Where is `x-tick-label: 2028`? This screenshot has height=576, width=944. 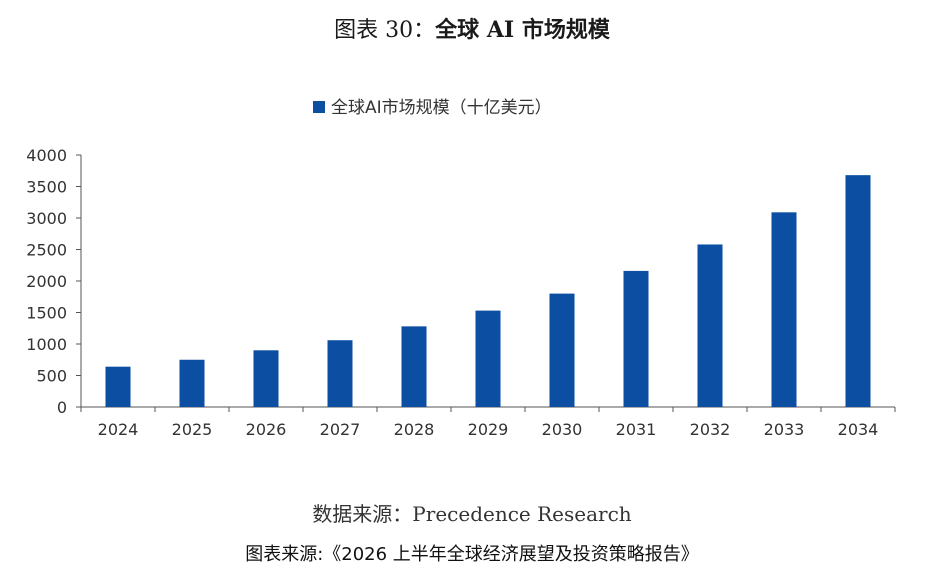 x-tick-label: 2028 is located at coordinates (414, 429).